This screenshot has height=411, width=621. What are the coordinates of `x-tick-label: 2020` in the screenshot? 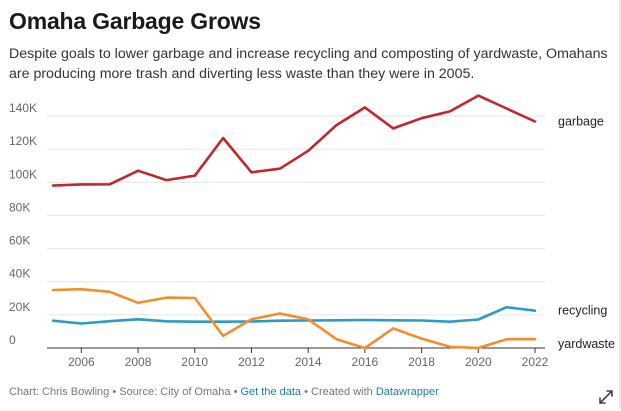 It's located at (478, 362).